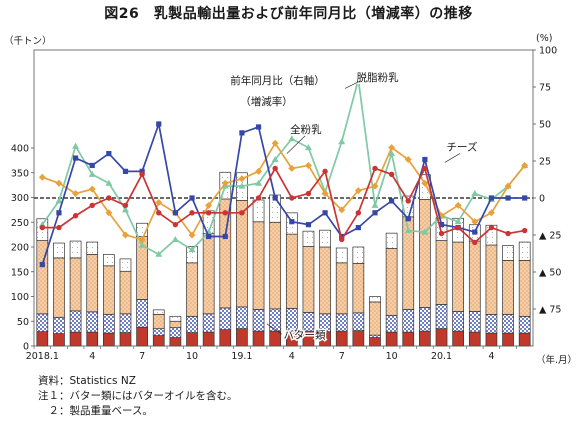 The height and width of the screenshot is (422, 577). What do you see at coordinates (305, 336) in the screenshot?
I see `annotation-5: バター類` at bounding box center [305, 336].